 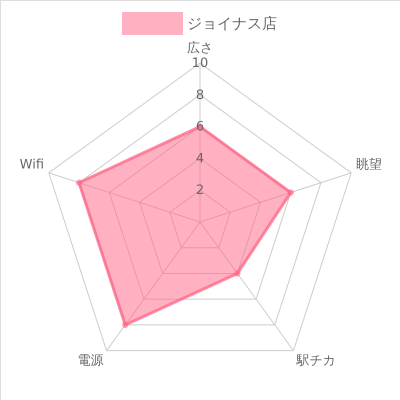 What do you see at coordinates (315, 361) in the screenshot?
I see `spoke-label: 駅チカ` at bounding box center [315, 361].